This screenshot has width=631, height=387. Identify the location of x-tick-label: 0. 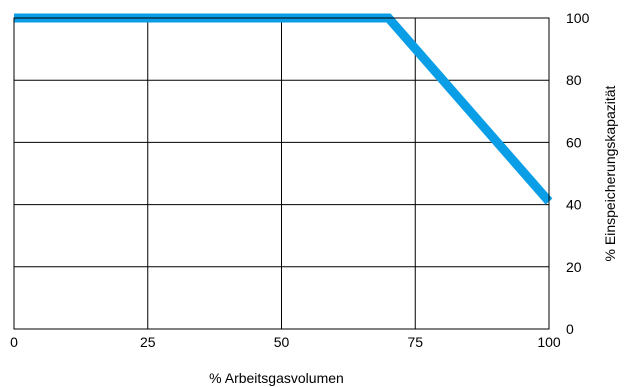
(14, 342).